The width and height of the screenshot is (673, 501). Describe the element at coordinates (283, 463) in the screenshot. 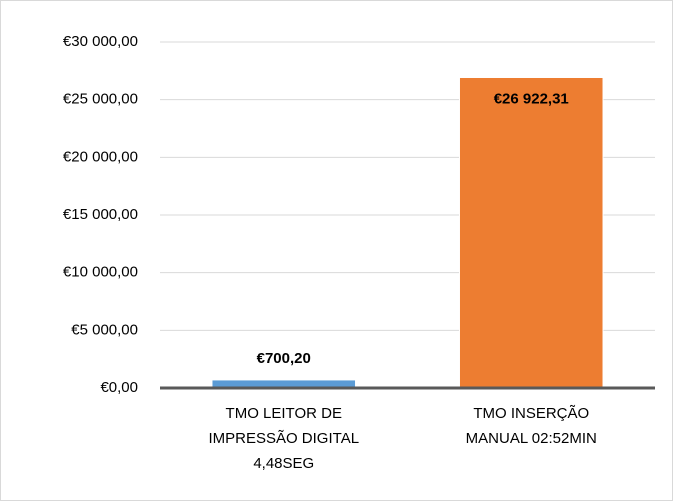

I see `x-tick-label: 4,48SEG` at that location.